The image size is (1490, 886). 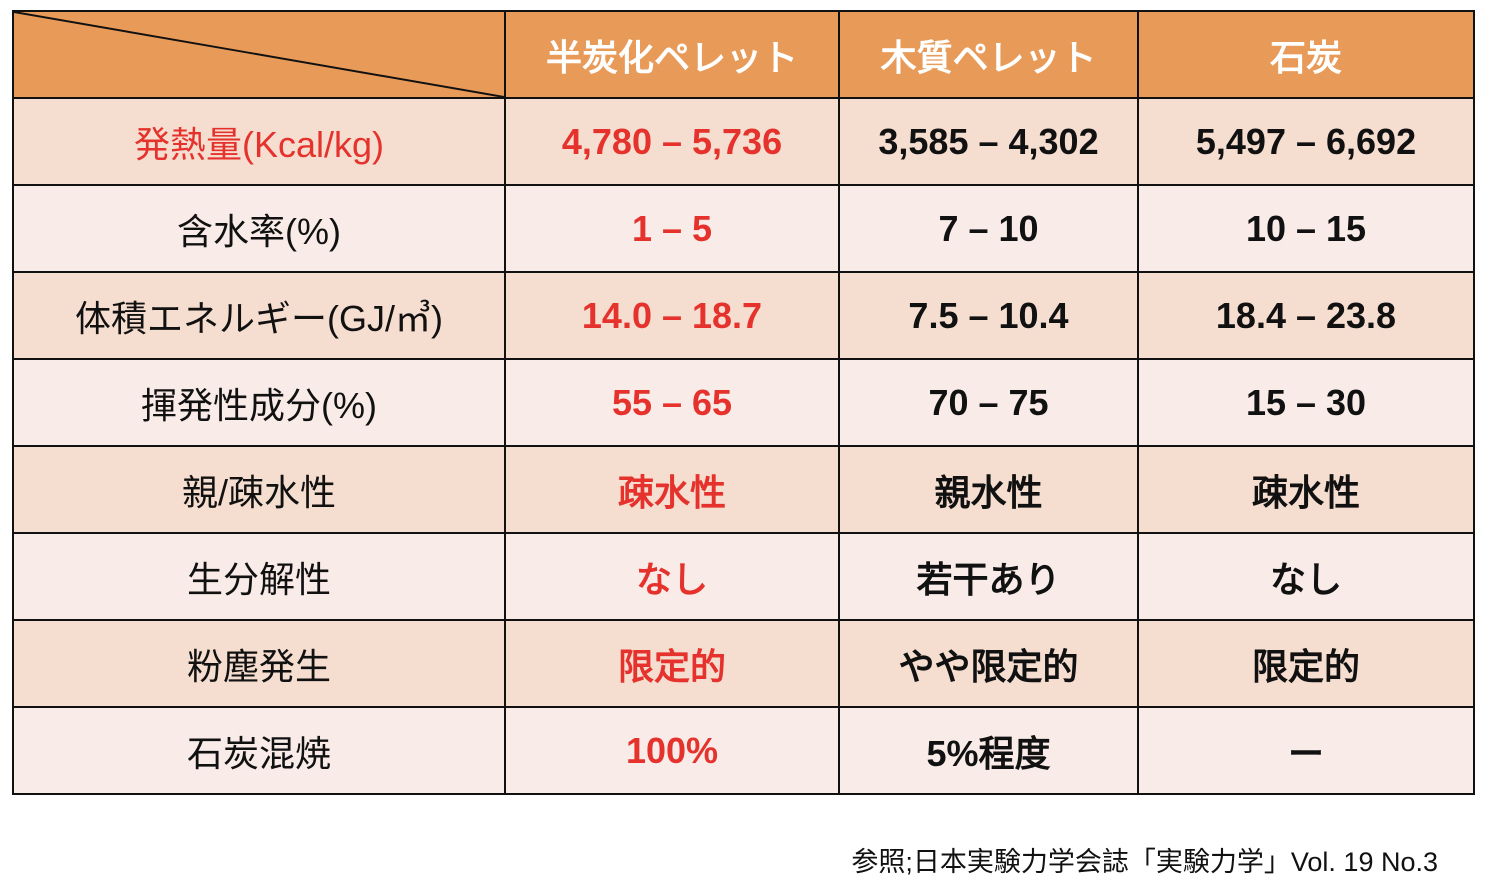 I want to click on diagonal-line, so click(x=259, y=54).